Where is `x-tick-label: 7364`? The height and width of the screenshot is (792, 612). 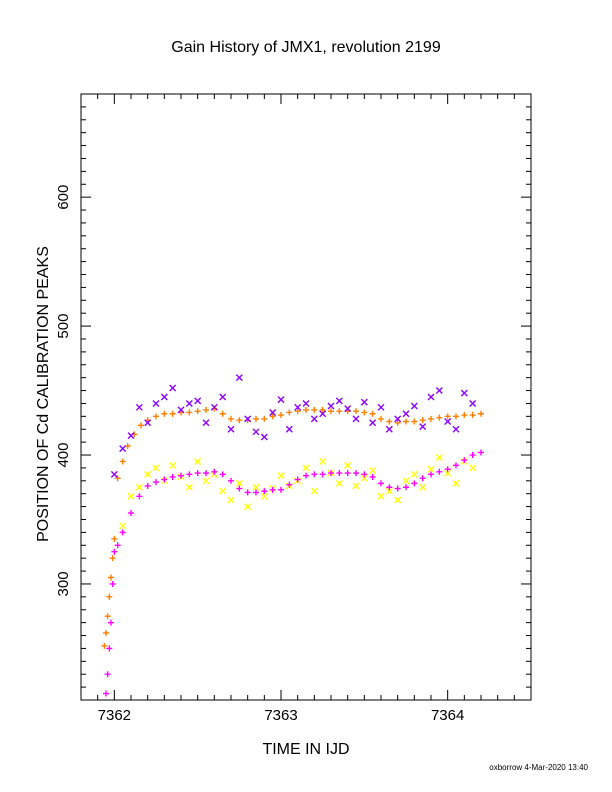 x-tick-label: 7364 is located at coordinates (447, 715).